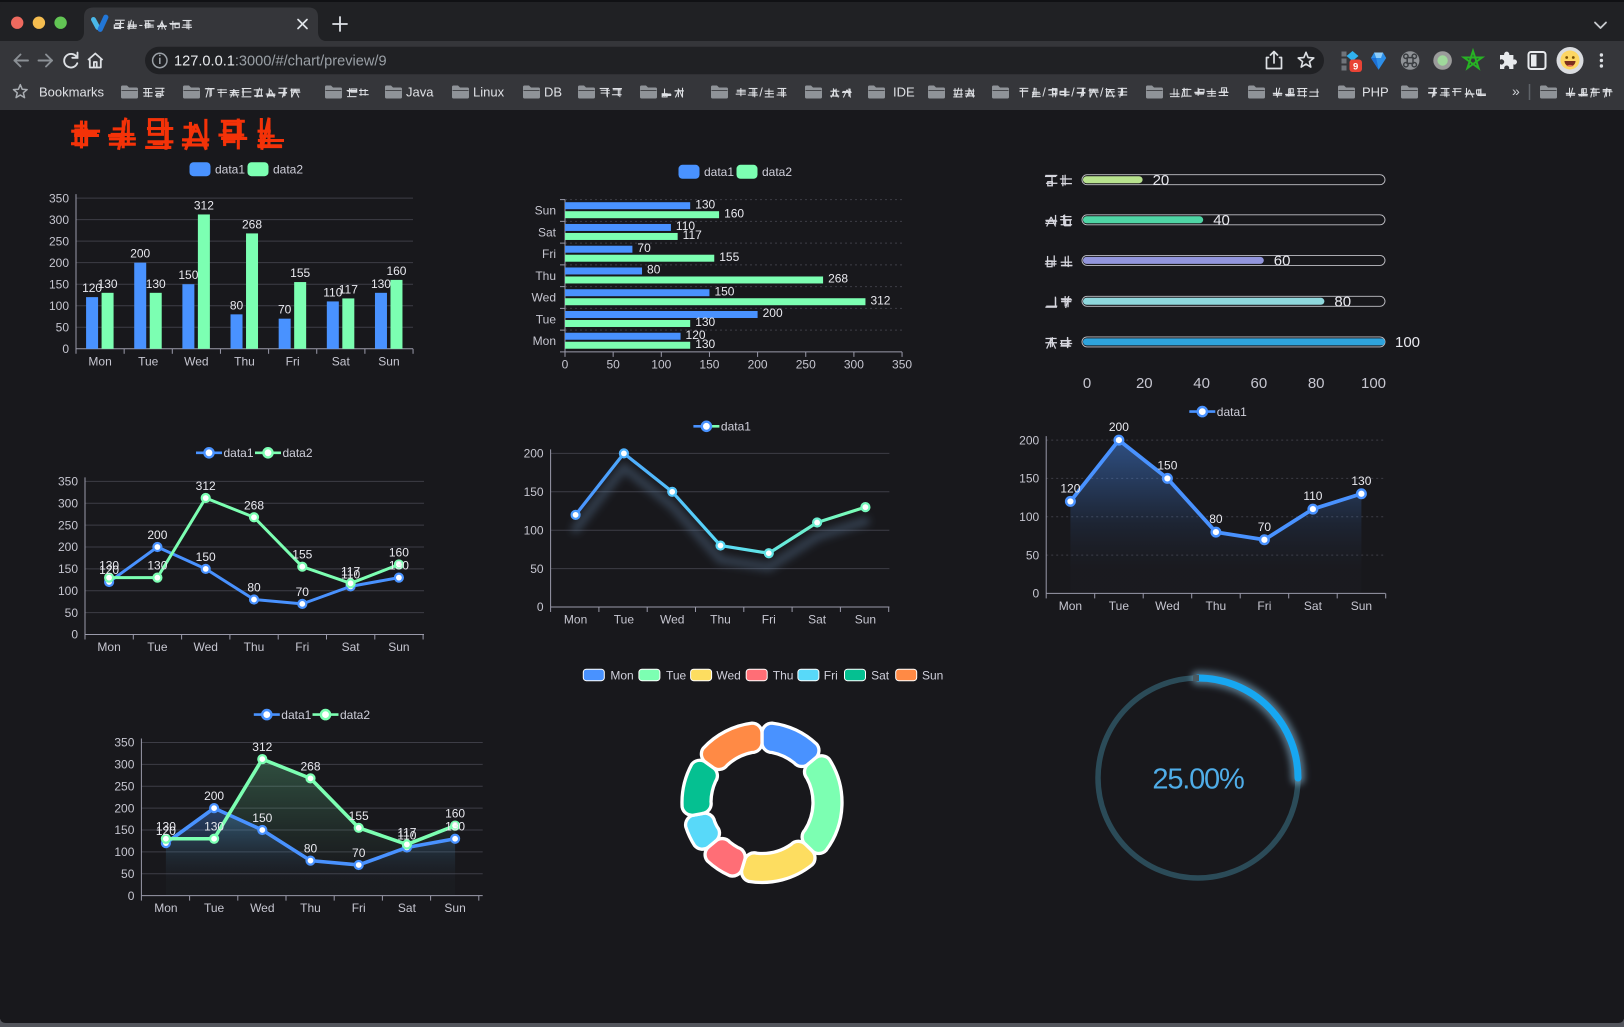  Describe the element at coordinates (1161, 180) in the screenshot. I see `svg-text: 20` at that location.